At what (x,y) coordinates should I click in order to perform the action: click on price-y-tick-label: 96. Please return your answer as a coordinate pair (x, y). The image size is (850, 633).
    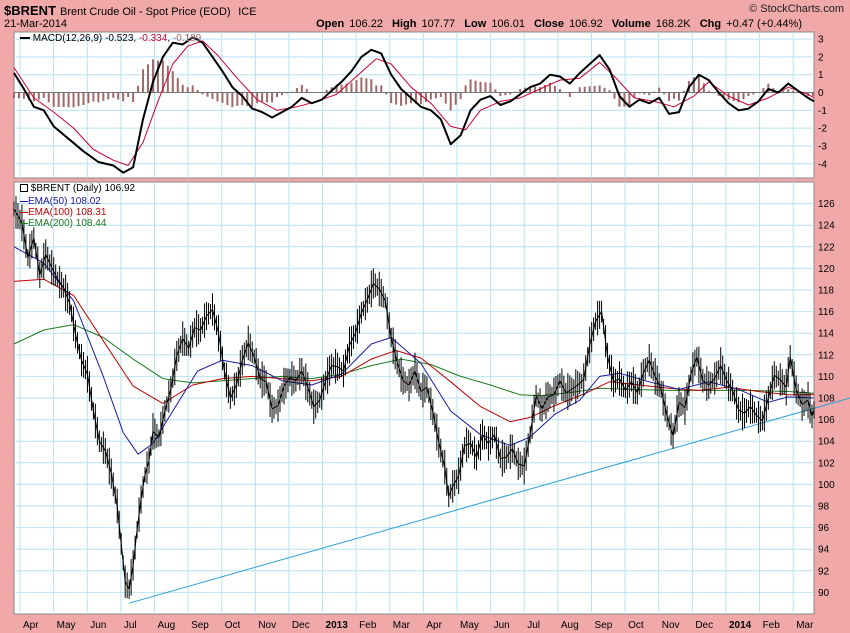
    Looking at the image, I should click on (824, 528).